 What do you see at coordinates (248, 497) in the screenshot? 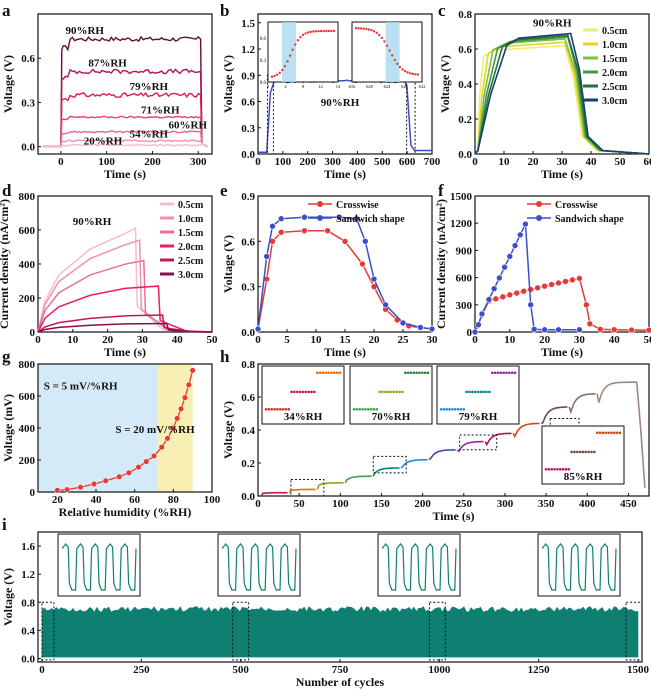
I see `y-tick-label-h-0: 0.0` at bounding box center [248, 497].